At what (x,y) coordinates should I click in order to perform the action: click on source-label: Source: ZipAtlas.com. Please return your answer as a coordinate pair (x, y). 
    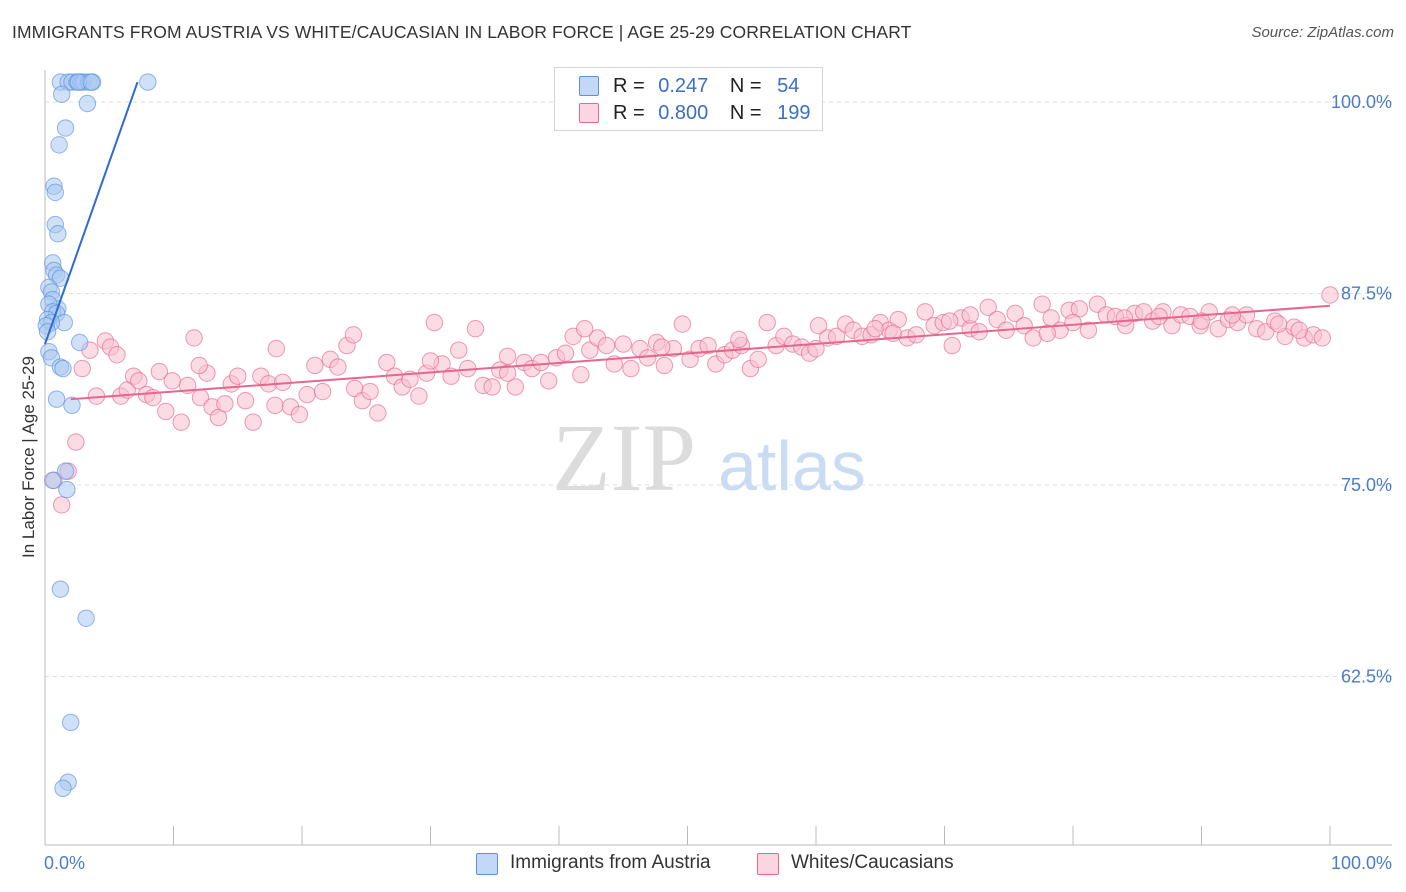
    Looking at the image, I should click on (1322, 32).